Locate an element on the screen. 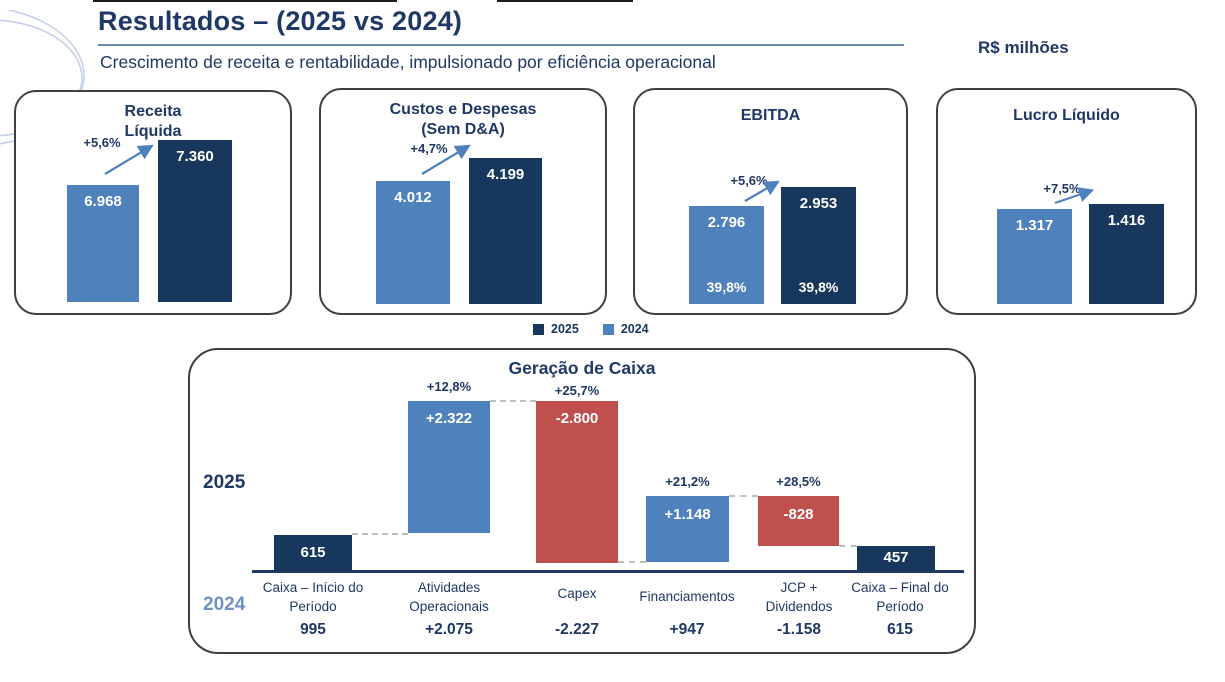 This screenshot has width=1225, height=682. bar-2024: 1.317 is located at coordinates (1034, 256).